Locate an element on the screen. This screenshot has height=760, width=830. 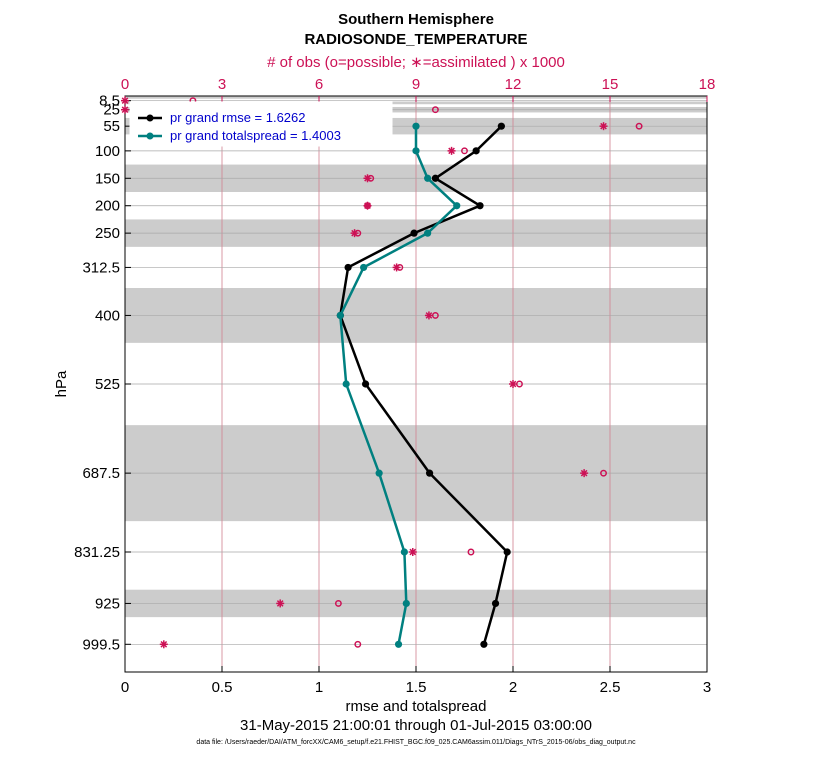
y-axis-label: hPa is located at coordinates (61, 383).